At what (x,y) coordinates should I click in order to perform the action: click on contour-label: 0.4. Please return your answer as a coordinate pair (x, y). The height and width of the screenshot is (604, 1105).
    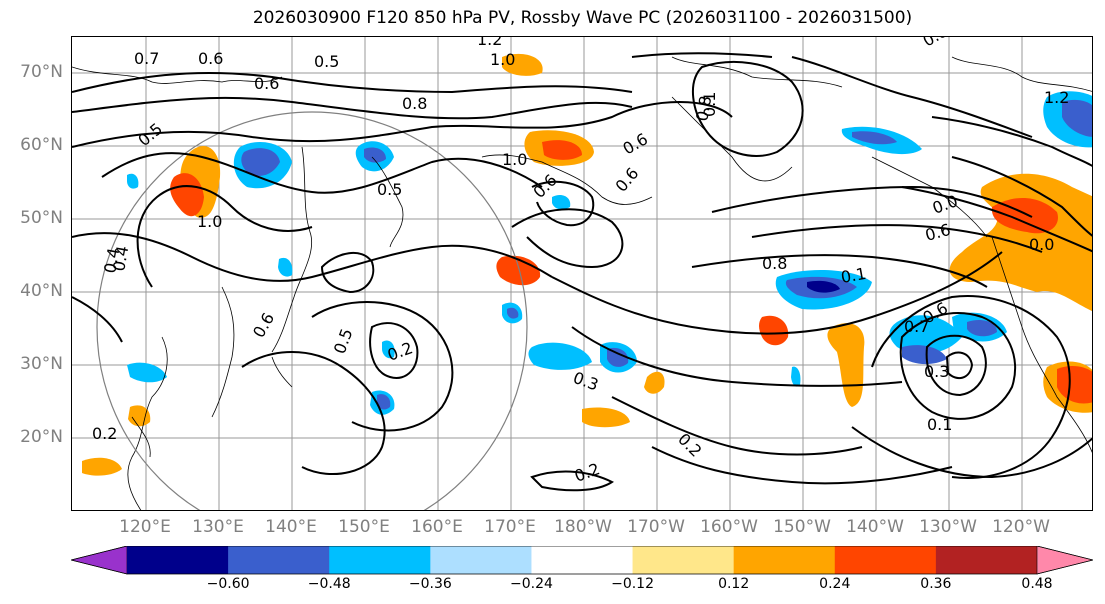
    Looking at the image, I should click on (111, 260).